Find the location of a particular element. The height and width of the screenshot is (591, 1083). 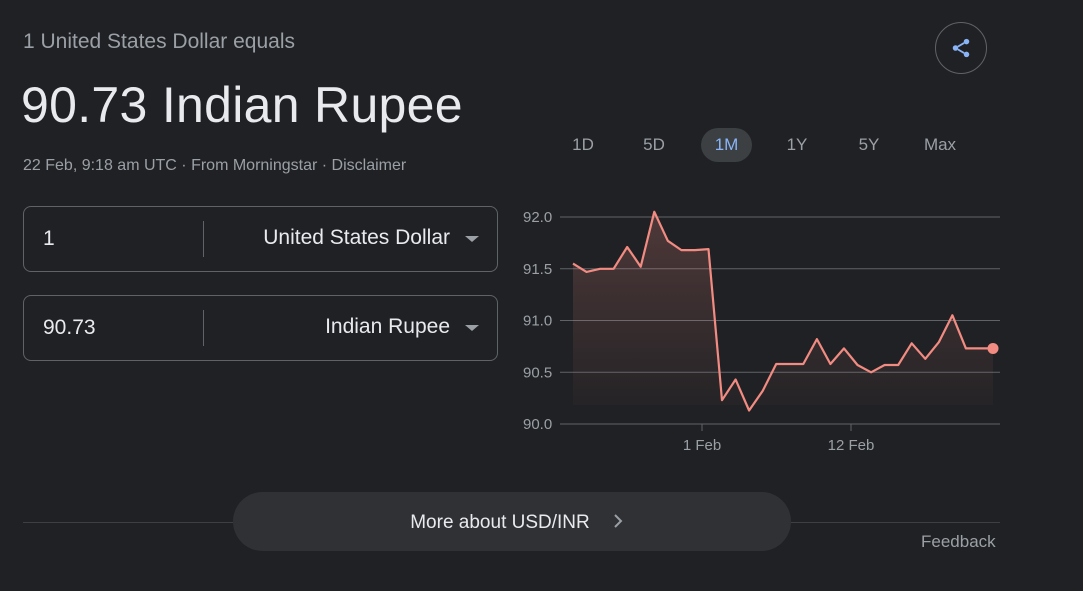

area-fill is located at coordinates (783, 311).